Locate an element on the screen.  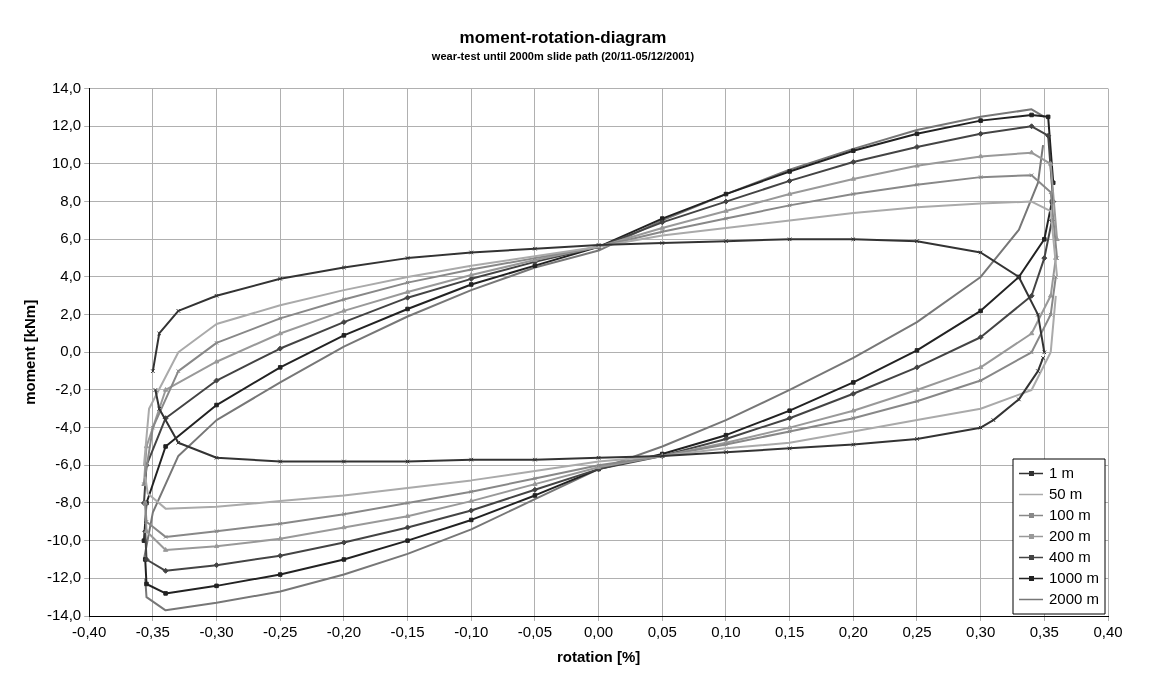
y-tick-label: -12,0 is located at coordinates (64, 577).